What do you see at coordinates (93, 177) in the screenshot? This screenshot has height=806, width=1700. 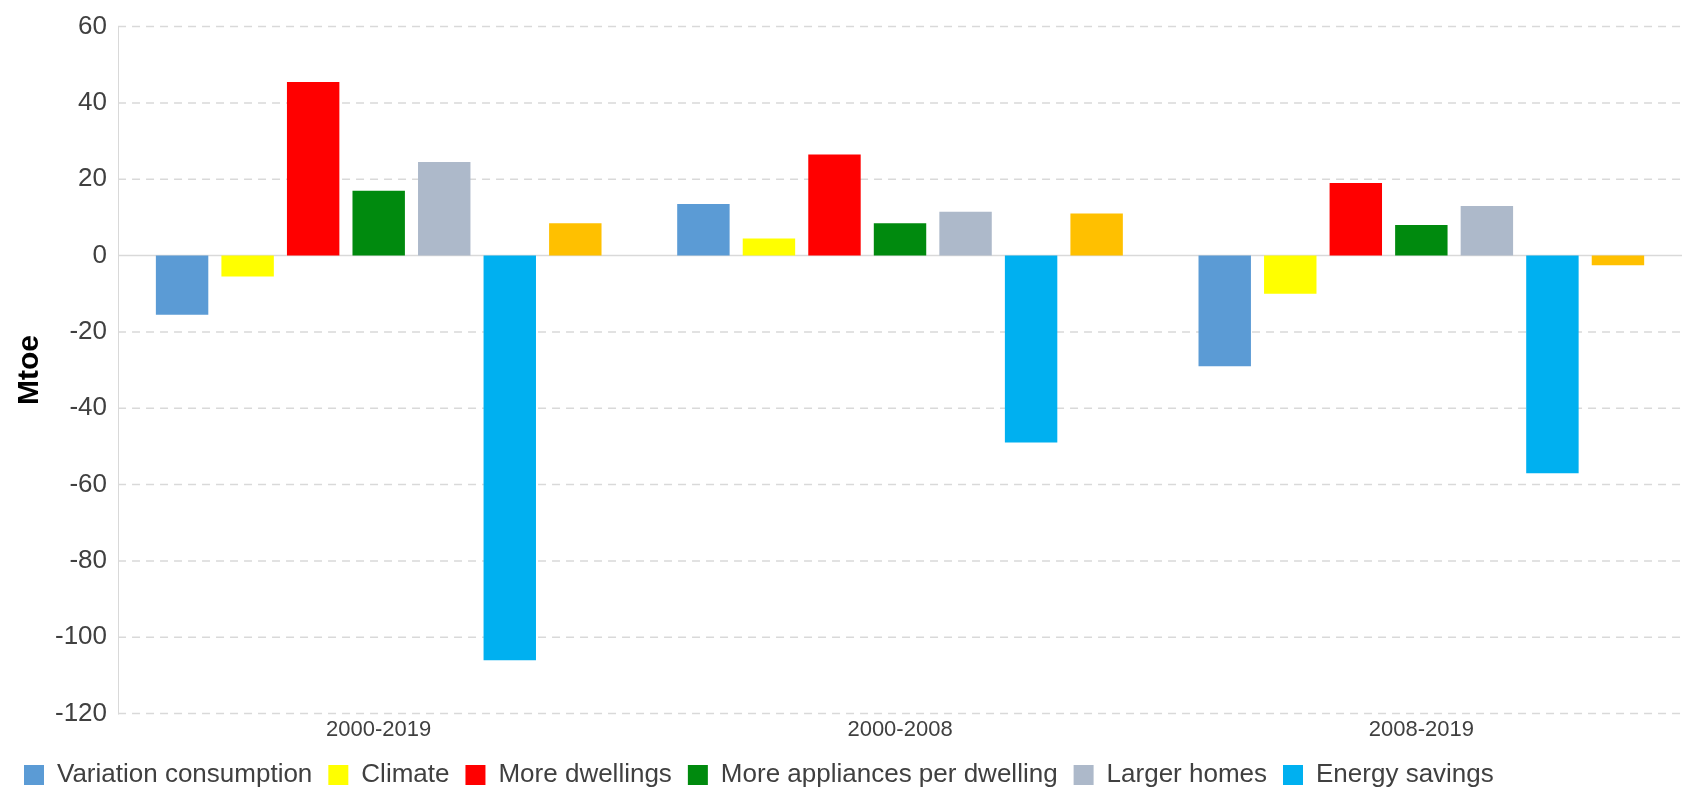 I see `y-tick-label: 20` at bounding box center [93, 177].